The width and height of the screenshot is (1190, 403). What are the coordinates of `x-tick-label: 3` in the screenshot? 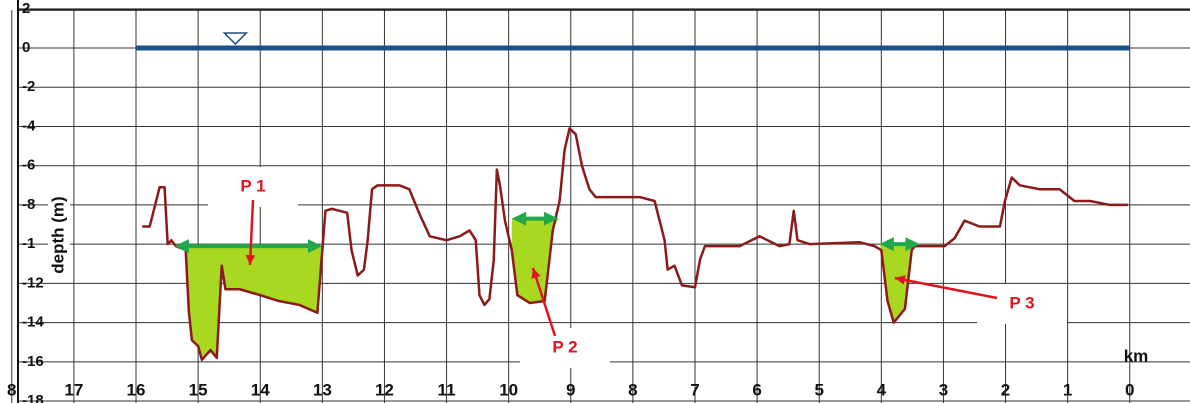 It's located at (943, 389).